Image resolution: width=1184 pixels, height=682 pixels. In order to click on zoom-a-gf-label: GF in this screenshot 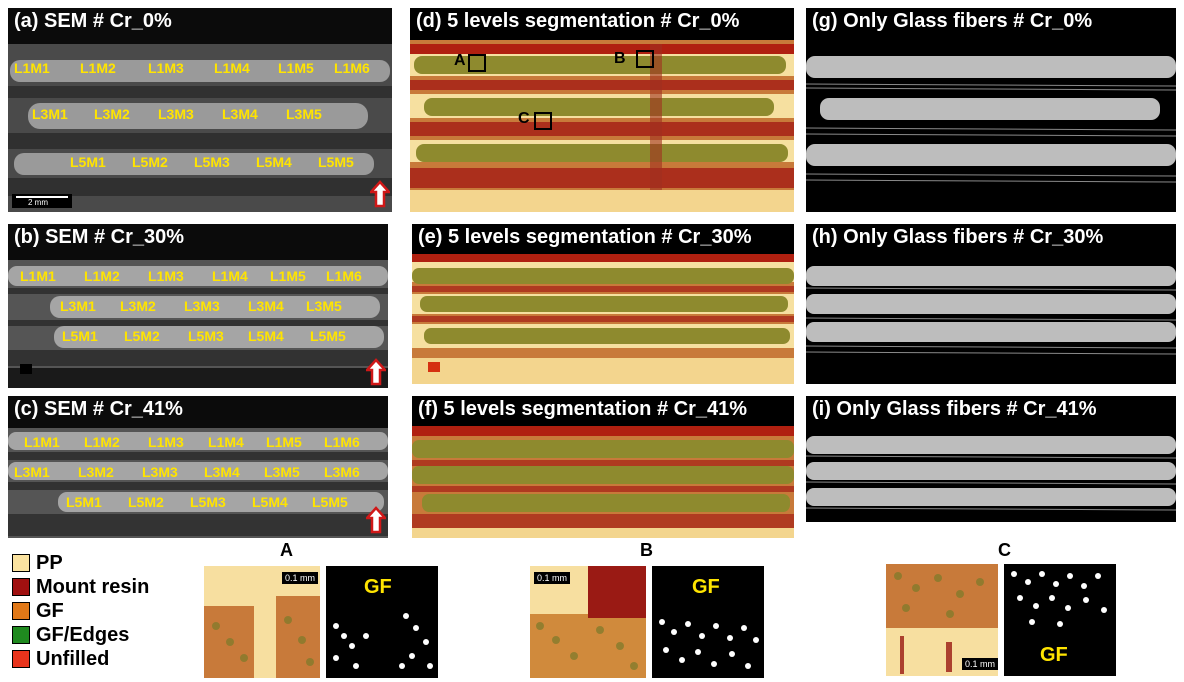, I will do `click(378, 587)`.